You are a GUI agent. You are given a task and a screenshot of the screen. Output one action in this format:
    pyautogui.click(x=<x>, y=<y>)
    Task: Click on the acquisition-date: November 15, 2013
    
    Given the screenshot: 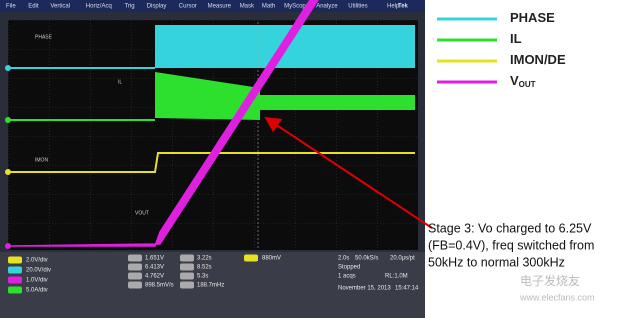 What is the action you would take?
    pyautogui.click(x=364, y=289)
    